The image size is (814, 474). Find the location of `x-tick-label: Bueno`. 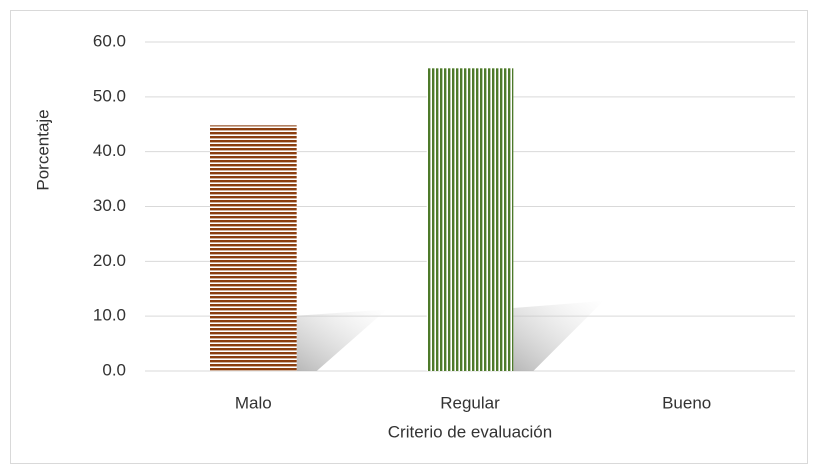

x-tick-label: Bueno is located at coordinates (686, 402).